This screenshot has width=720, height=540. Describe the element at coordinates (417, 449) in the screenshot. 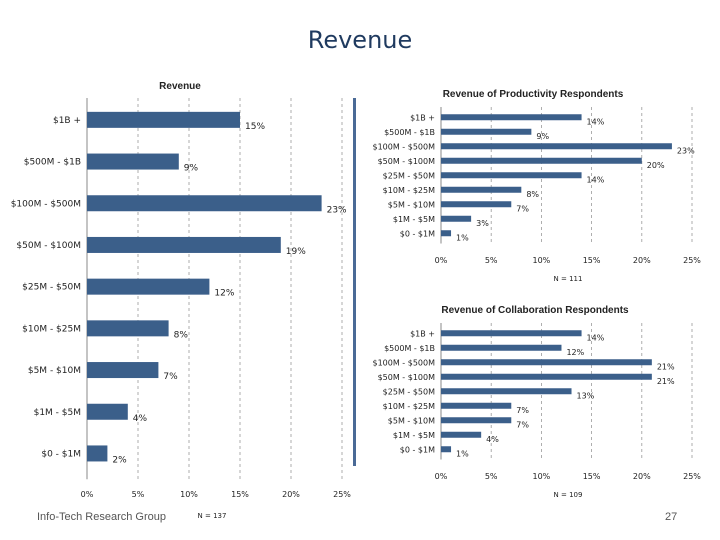

I see `chart-2-category-label: $0 - $1M` at that location.